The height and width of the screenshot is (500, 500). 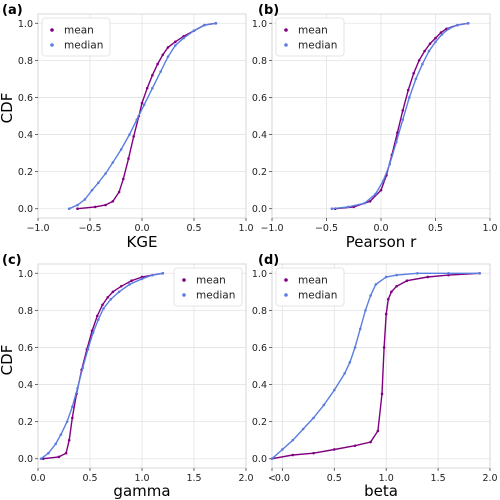 What do you see at coordinates (381, 491) in the screenshot?
I see `x-axis-label: beta` at bounding box center [381, 491].